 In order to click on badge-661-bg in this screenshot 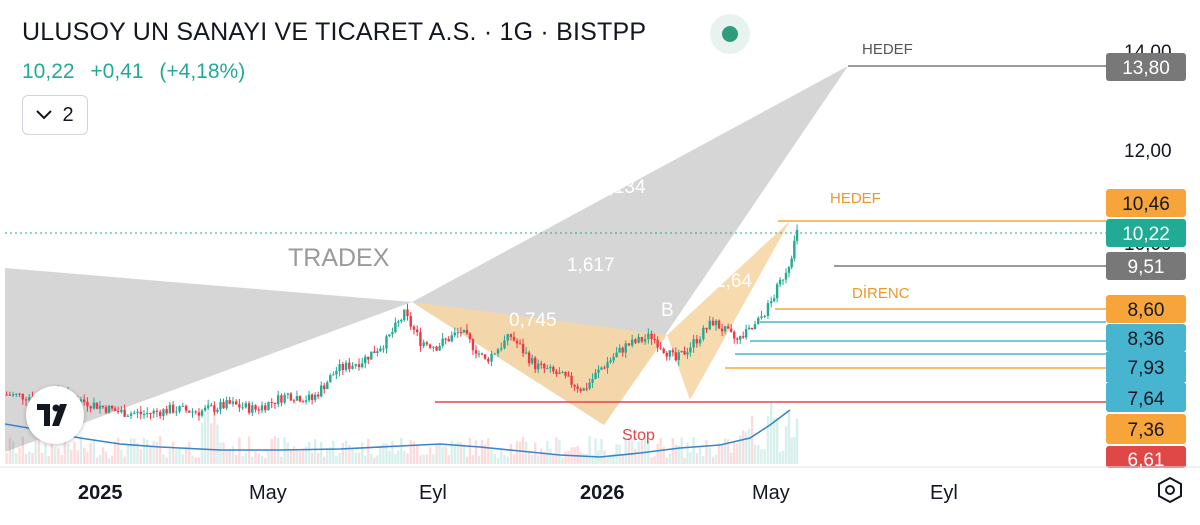, I will do `click(1146, 457)`.